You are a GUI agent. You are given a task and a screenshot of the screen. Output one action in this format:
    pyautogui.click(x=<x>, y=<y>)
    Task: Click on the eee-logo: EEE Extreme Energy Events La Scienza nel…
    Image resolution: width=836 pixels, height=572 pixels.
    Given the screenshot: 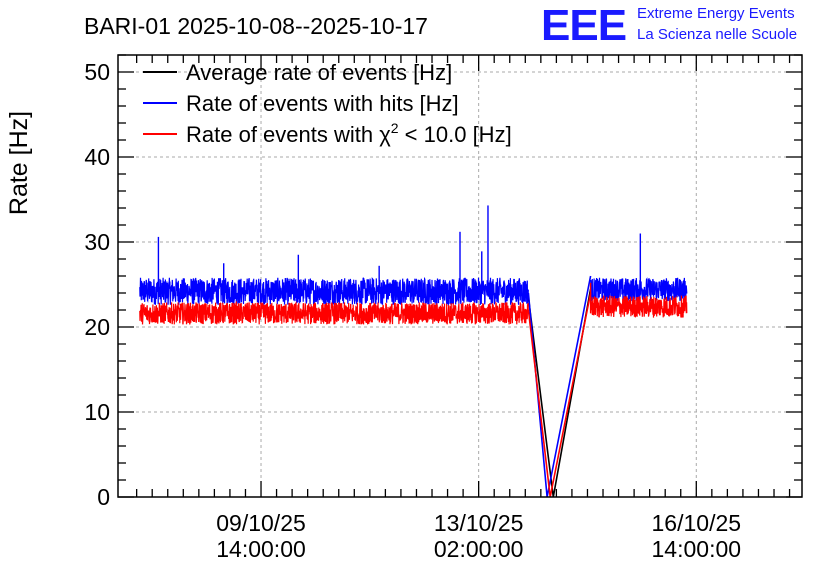 What is the action you would take?
    pyautogui.click(x=669, y=25)
    